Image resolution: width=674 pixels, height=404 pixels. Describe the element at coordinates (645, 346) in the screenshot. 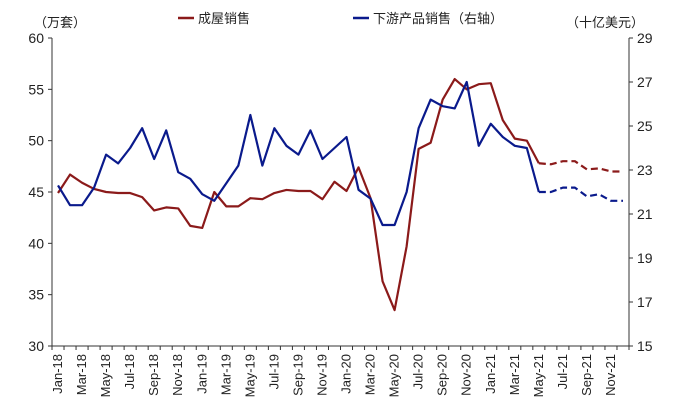

I see `right-axis-tick-label: 15` at that location.